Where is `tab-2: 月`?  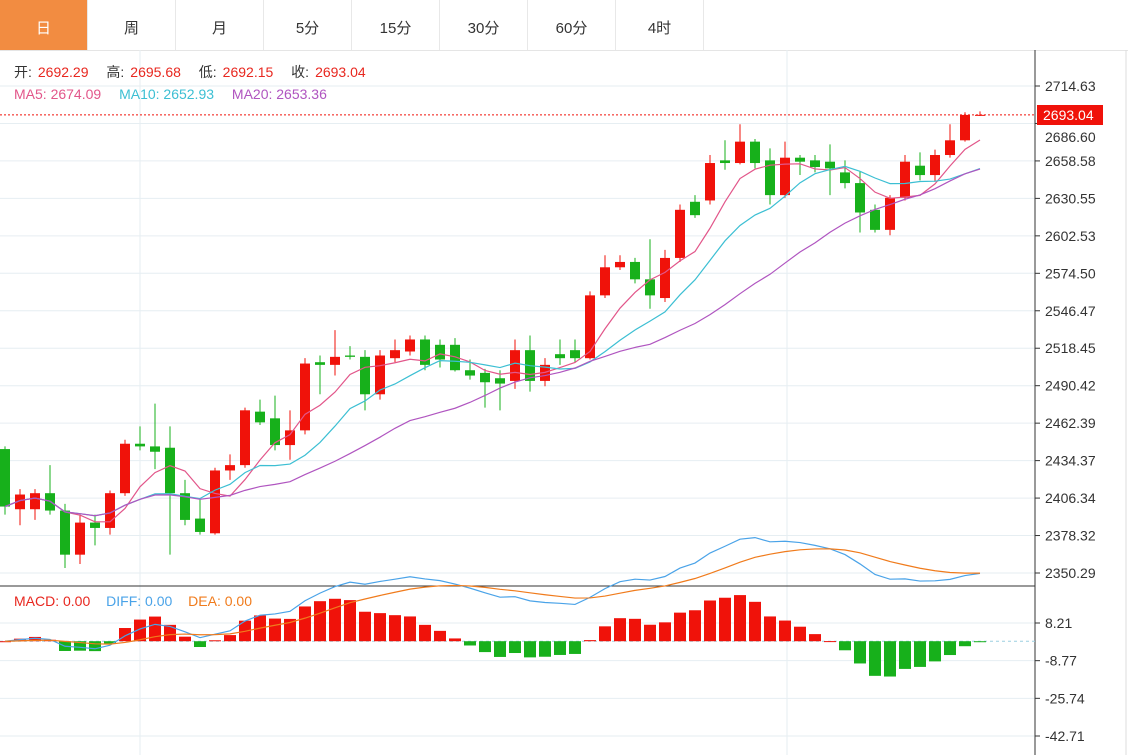
tab-2: 月 is located at coordinates (220, 25).